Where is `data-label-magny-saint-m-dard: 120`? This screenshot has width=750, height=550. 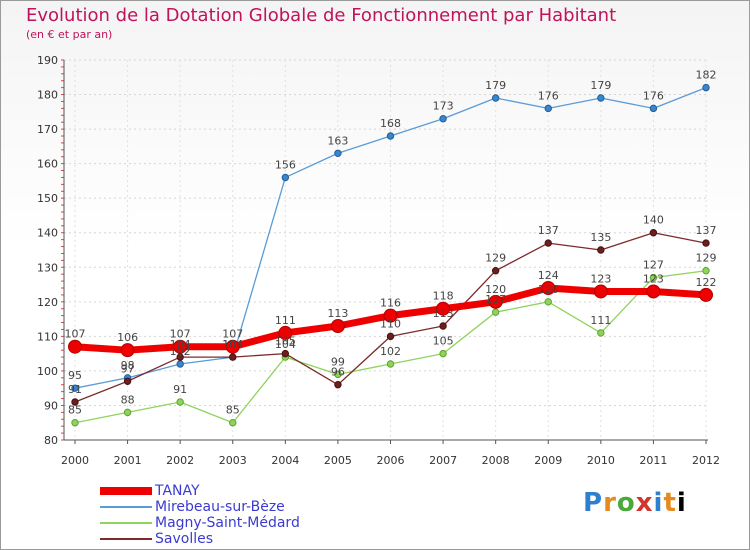
data-label-magny-saint-m-dard: 120 is located at coordinates (548, 289).